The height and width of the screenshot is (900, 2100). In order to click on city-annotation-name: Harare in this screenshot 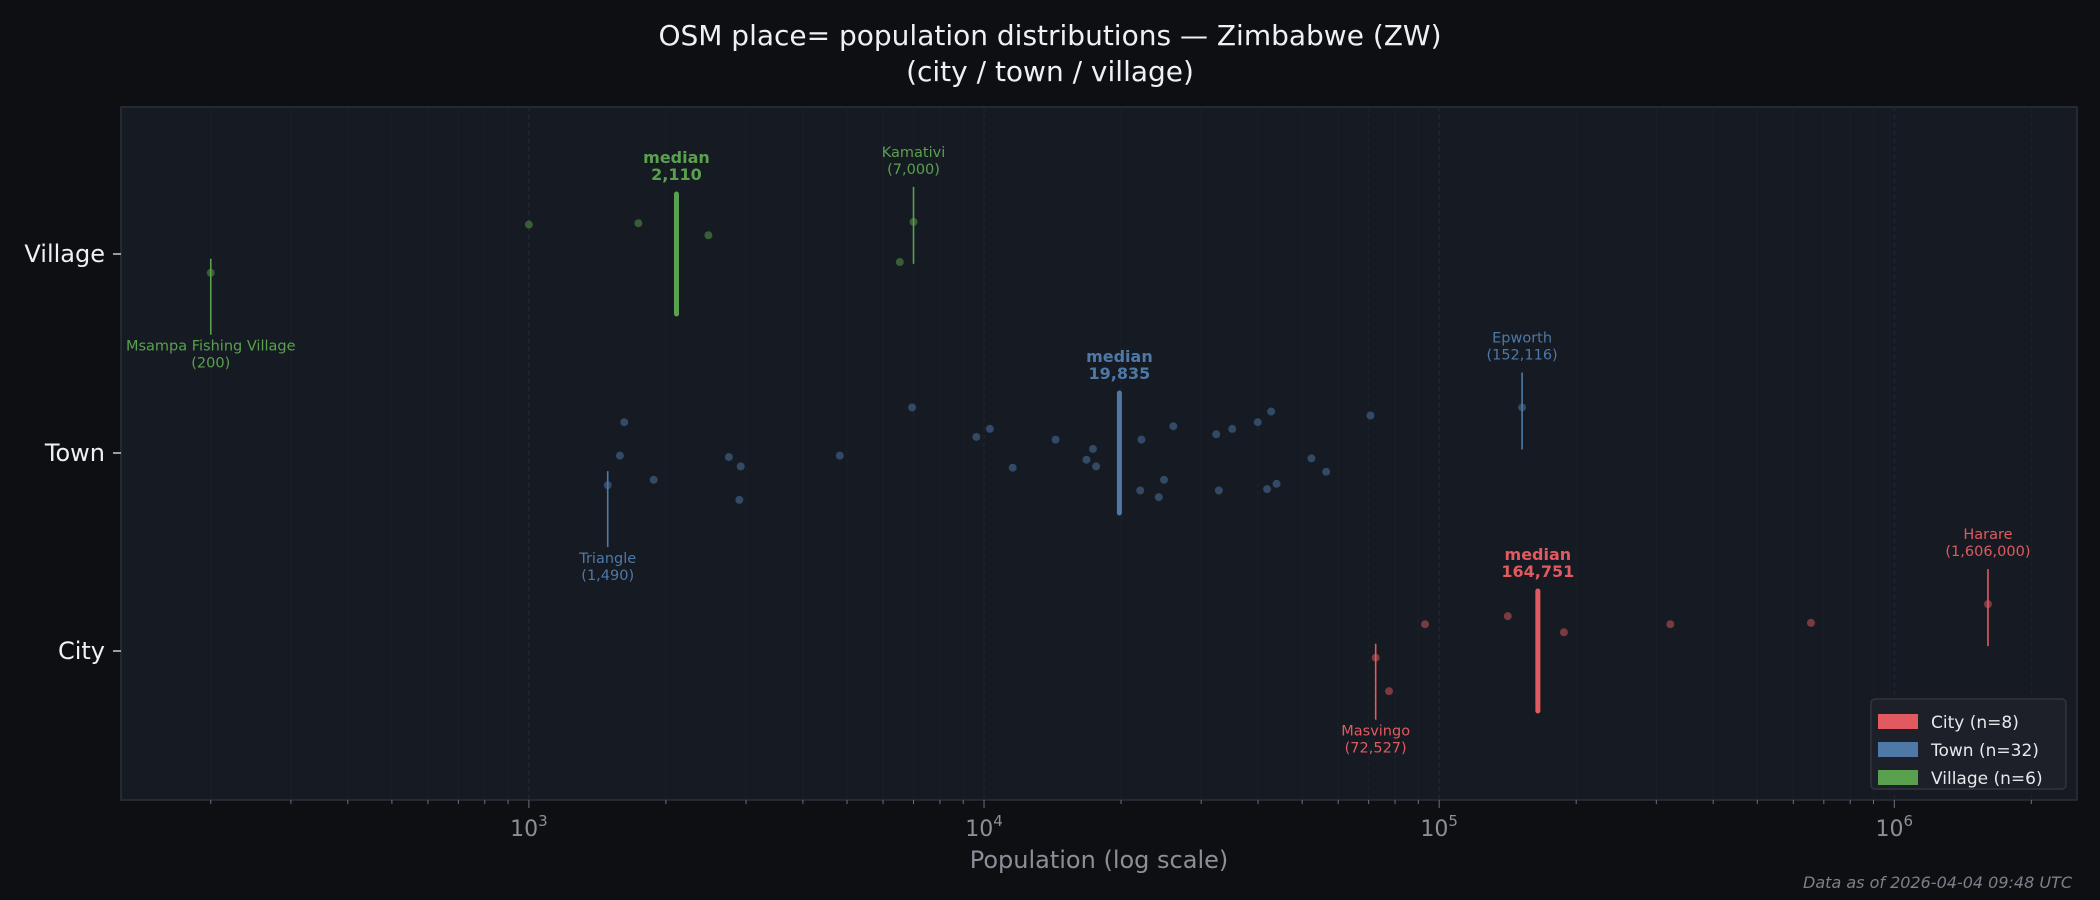, I will do `click(1987, 535)`.